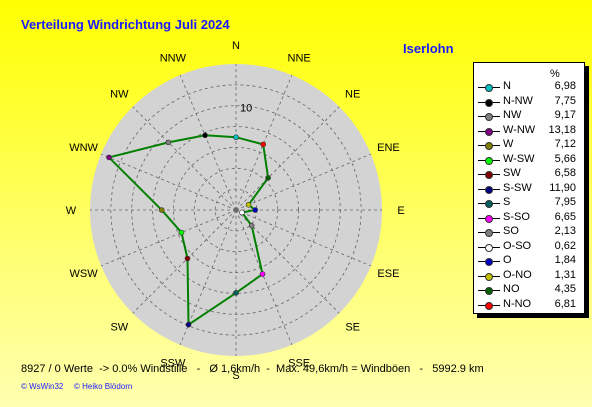 The width and height of the screenshot is (592, 407). I want to click on direction-label-wnw: WNW, so click(83, 148).